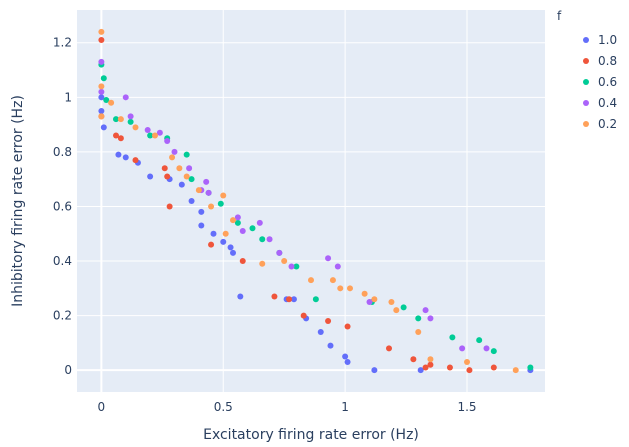 The height and width of the screenshot is (447, 629). I want to click on legend: f 1.0 0.8 0.6 0.4 0.2, so click(587, 70).